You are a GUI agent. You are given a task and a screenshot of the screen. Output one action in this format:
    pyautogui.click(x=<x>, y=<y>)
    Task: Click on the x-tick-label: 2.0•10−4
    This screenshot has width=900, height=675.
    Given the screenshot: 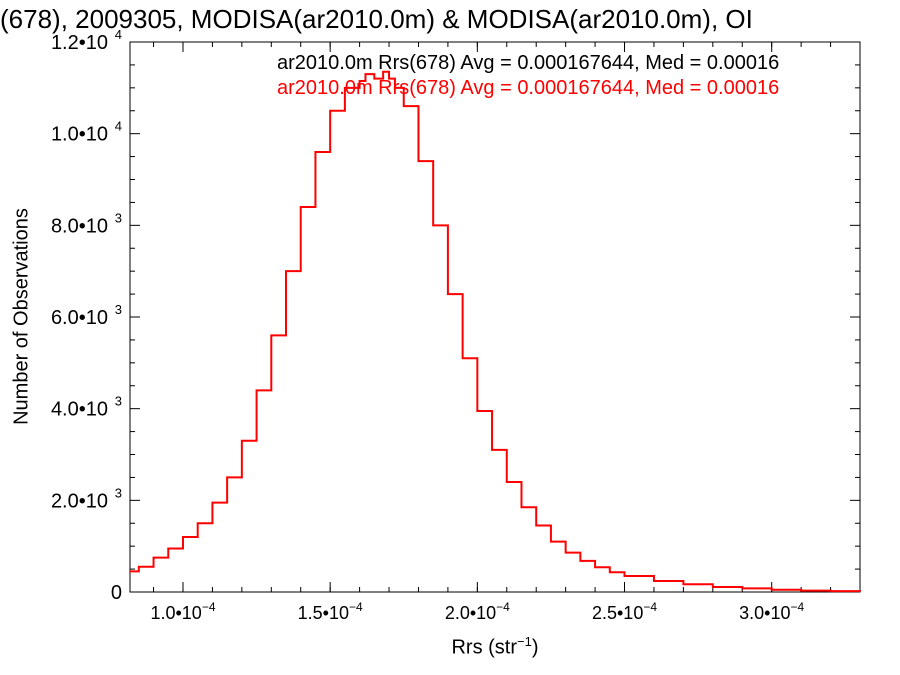 What is the action you would take?
    pyautogui.click(x=477, y=611)
    